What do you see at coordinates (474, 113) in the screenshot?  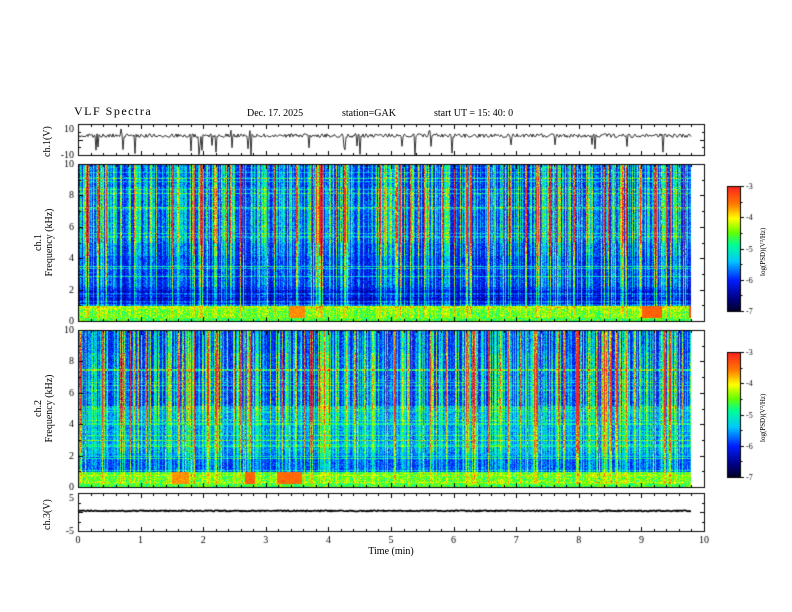 I see `start-ut-label: start UT = 15: 40: 0` at bounding box center [474, 113].